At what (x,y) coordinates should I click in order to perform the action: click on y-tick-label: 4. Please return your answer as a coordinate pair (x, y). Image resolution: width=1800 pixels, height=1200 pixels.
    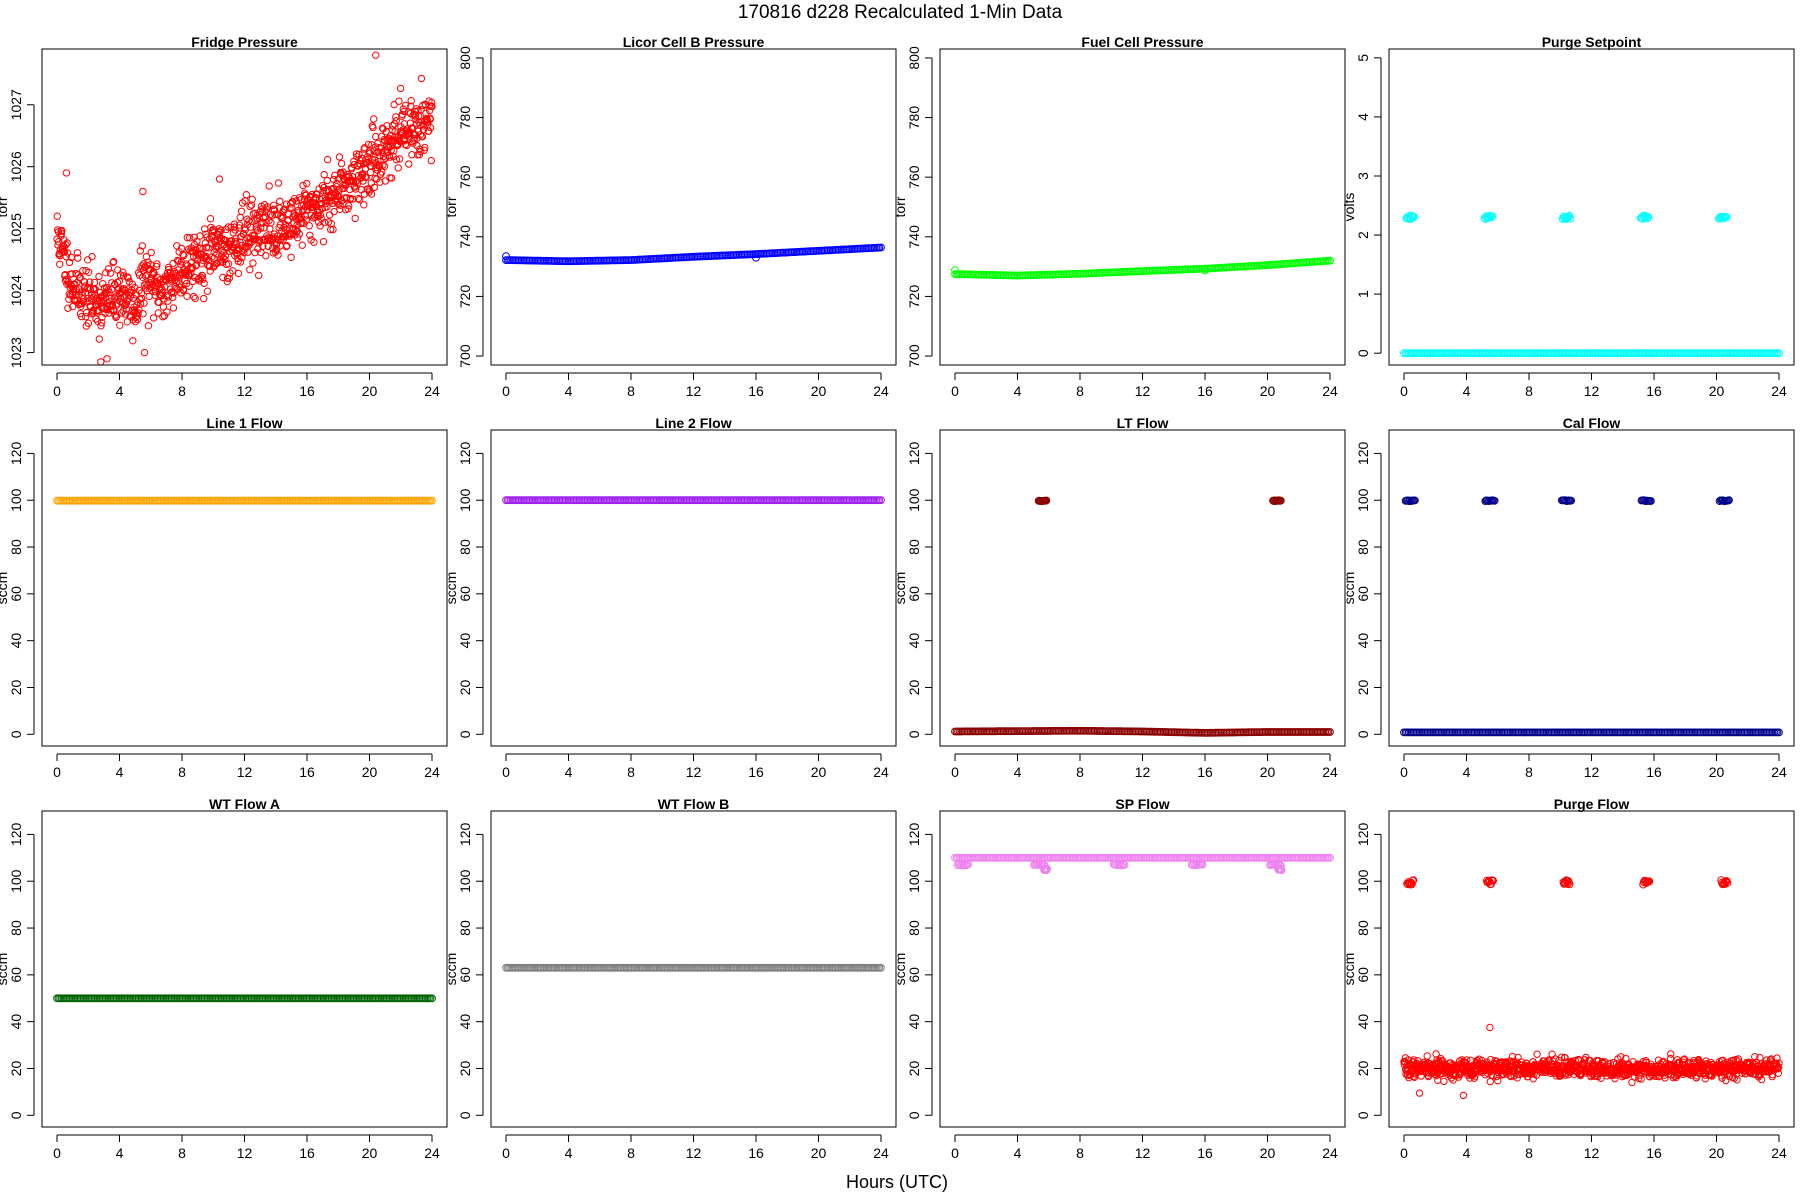
    Looking at the image, I should click on (1363, 117).